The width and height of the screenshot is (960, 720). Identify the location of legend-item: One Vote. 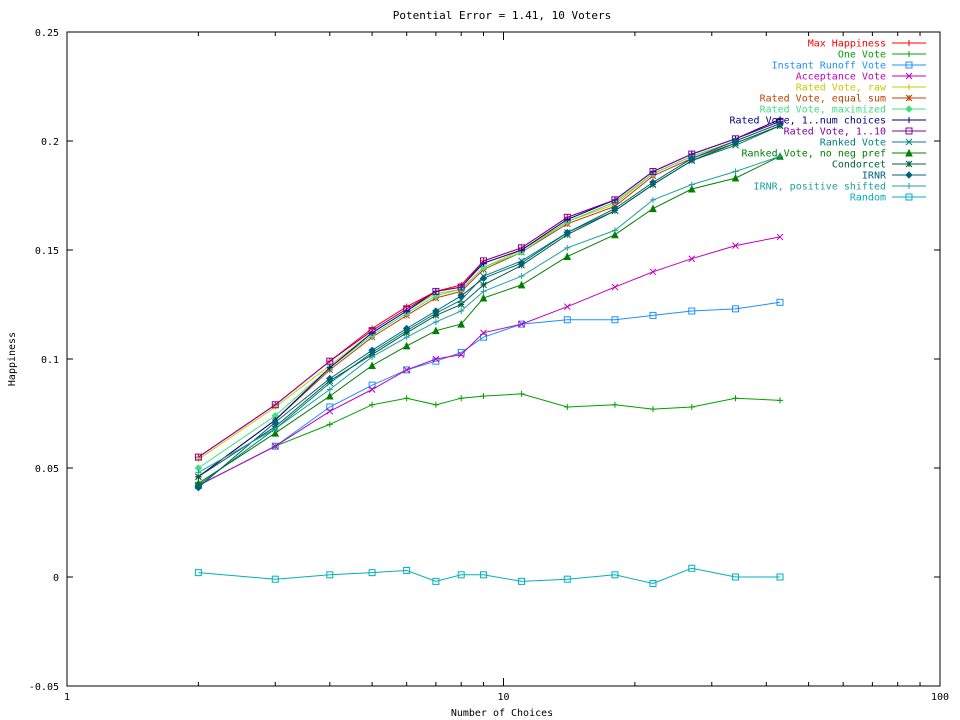
(882, 55).